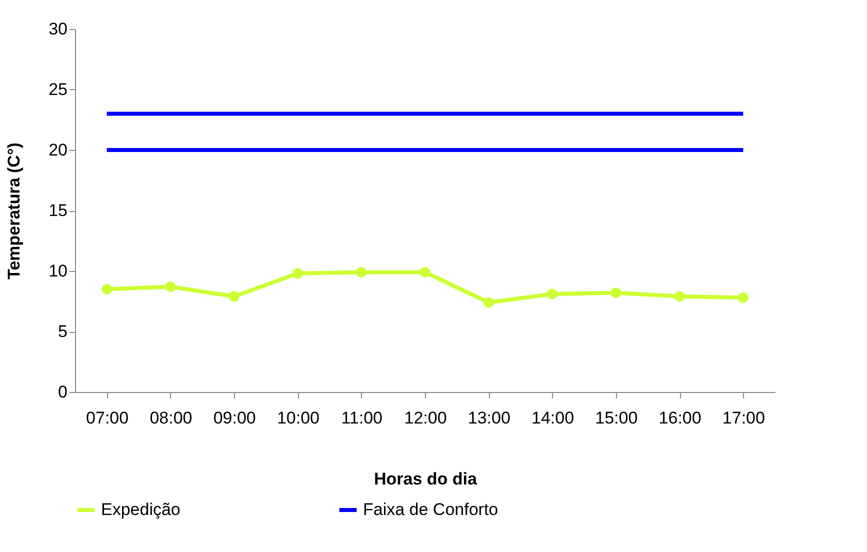 The image size is (867, 552). What do you see at coordinates (58, 150) in the screenshot?
I see `y-tick-label: 20` at bounding box center [58, 150].